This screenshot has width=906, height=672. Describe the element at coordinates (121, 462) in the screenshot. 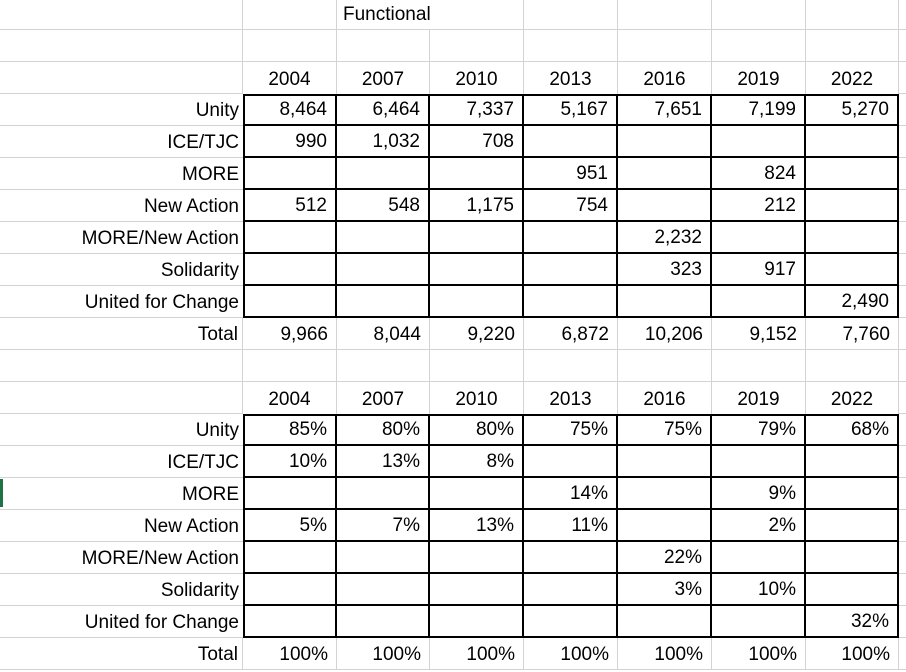

I see `row-label-cell: ICE/TJC` at that location.